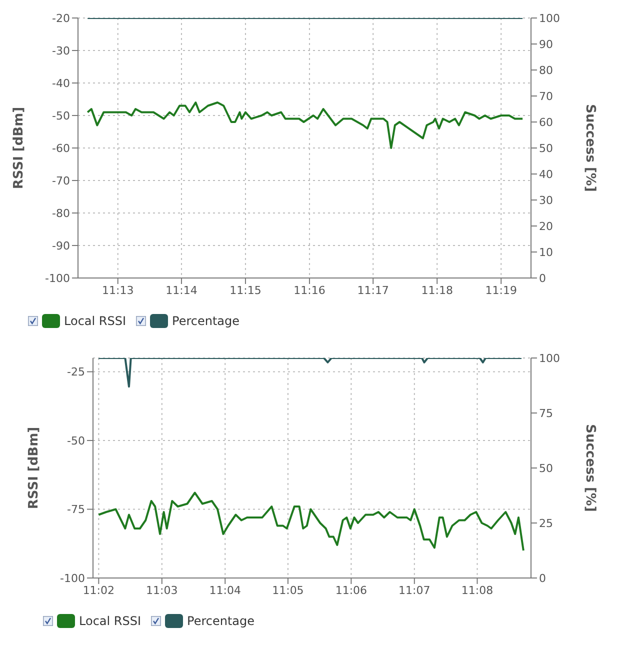 This screenshot has width=619, height=655. Describe the element at coordinates (351, 590) in the screenshot. I see `x-tick-label: 11:06` at that location.